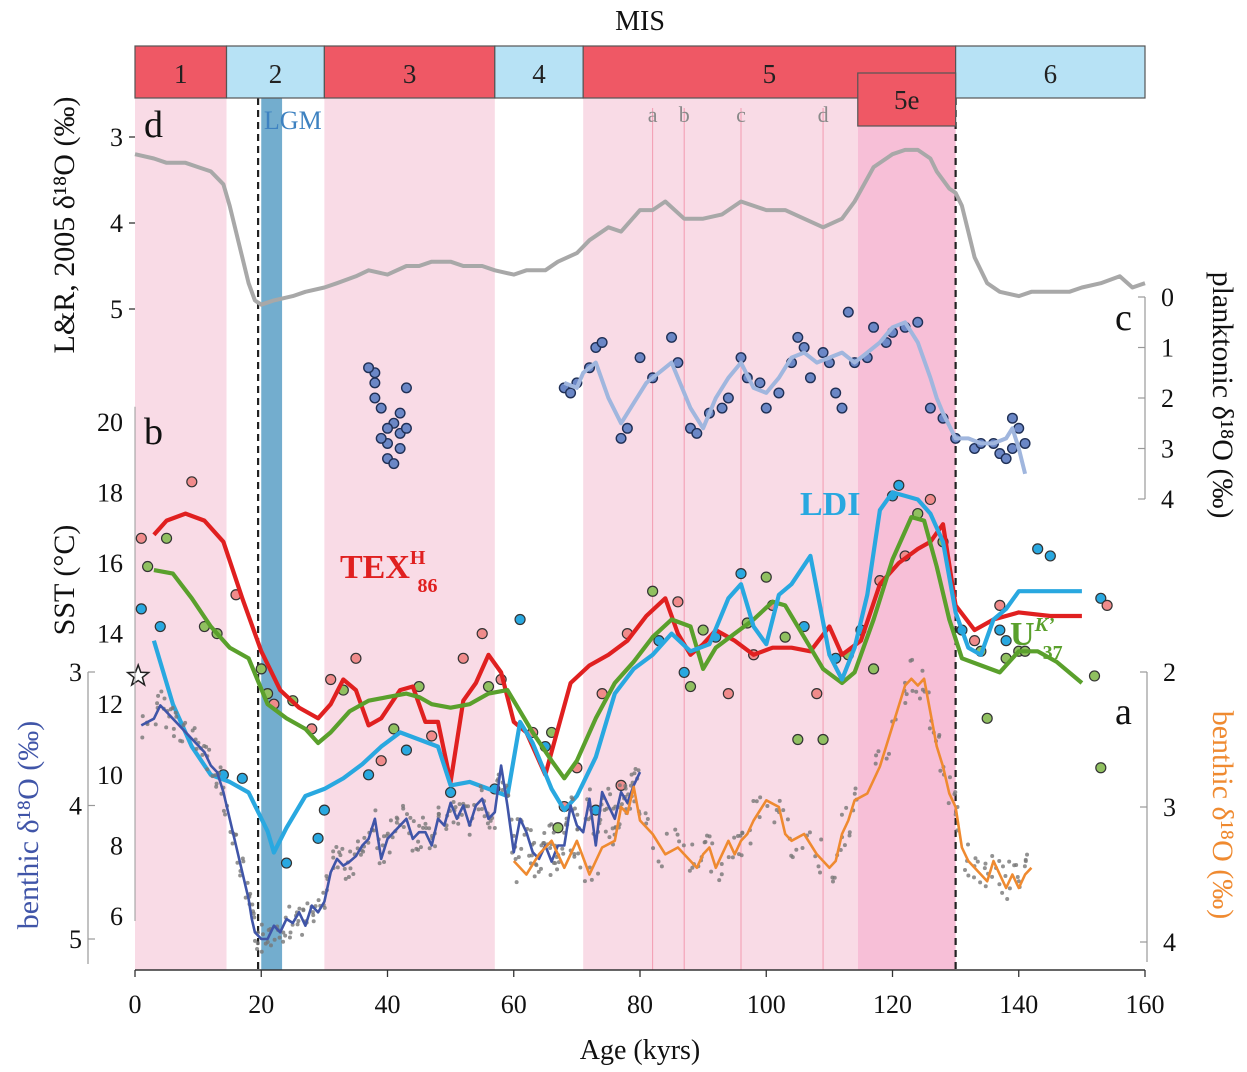  Describe the element at coordinates (640, 1004) in the screenshot. I see `x-tick-label: 80` at that location.